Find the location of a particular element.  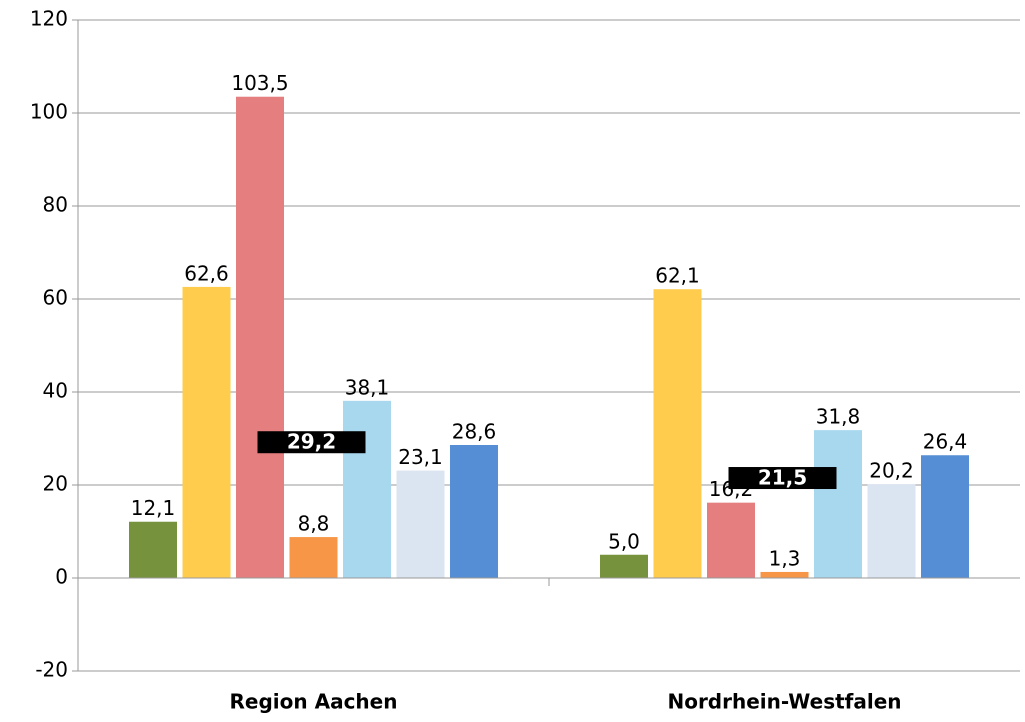

value-label: 38,1 is located at coordinates (367, 387).